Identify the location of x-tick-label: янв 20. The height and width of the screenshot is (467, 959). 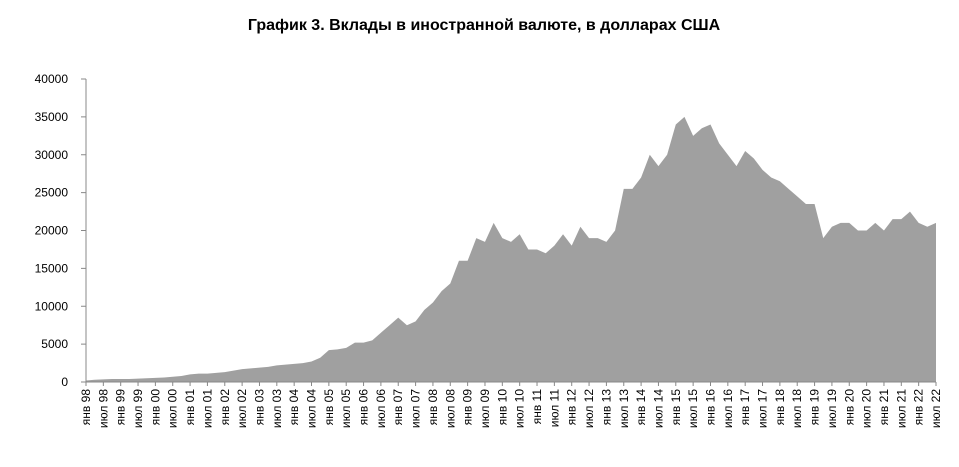
(849, 407).